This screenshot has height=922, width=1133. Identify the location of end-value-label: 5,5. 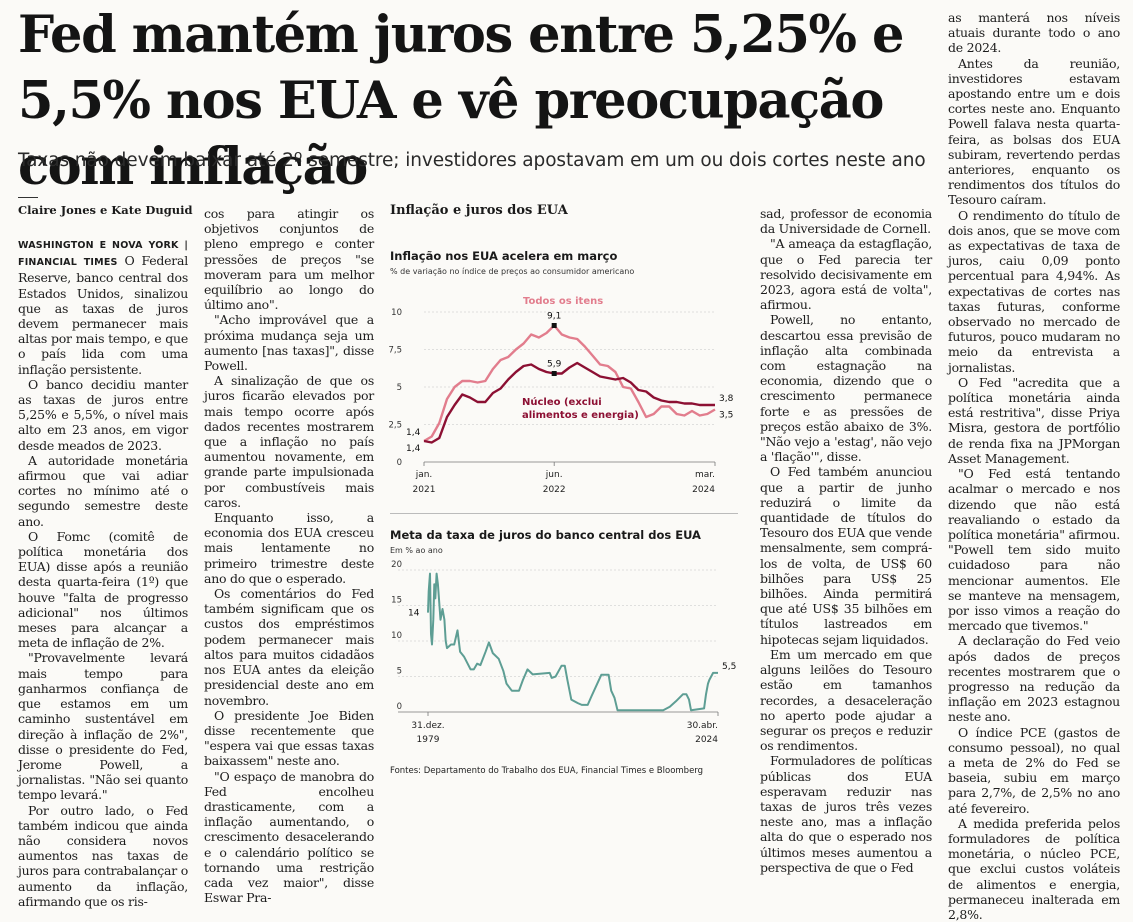
(729, 667).